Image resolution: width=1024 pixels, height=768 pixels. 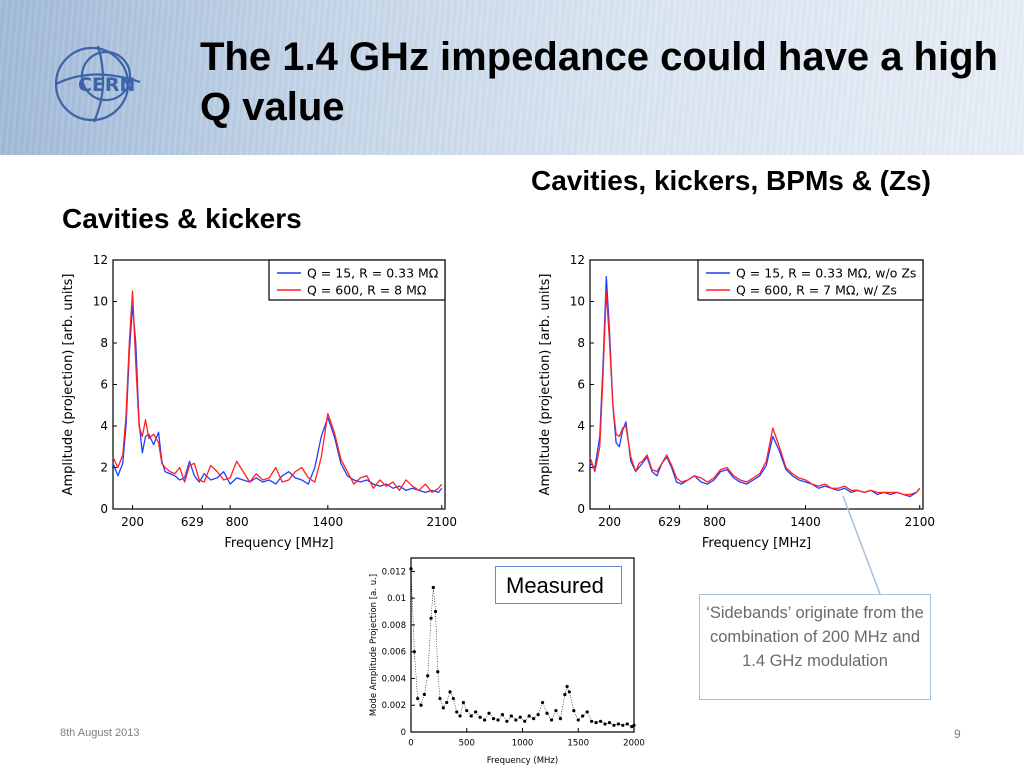 What do you see at coordinates (410, 744) in the screenshot?
I see `x-tick-label: 0` at bounding box center [410, 744].